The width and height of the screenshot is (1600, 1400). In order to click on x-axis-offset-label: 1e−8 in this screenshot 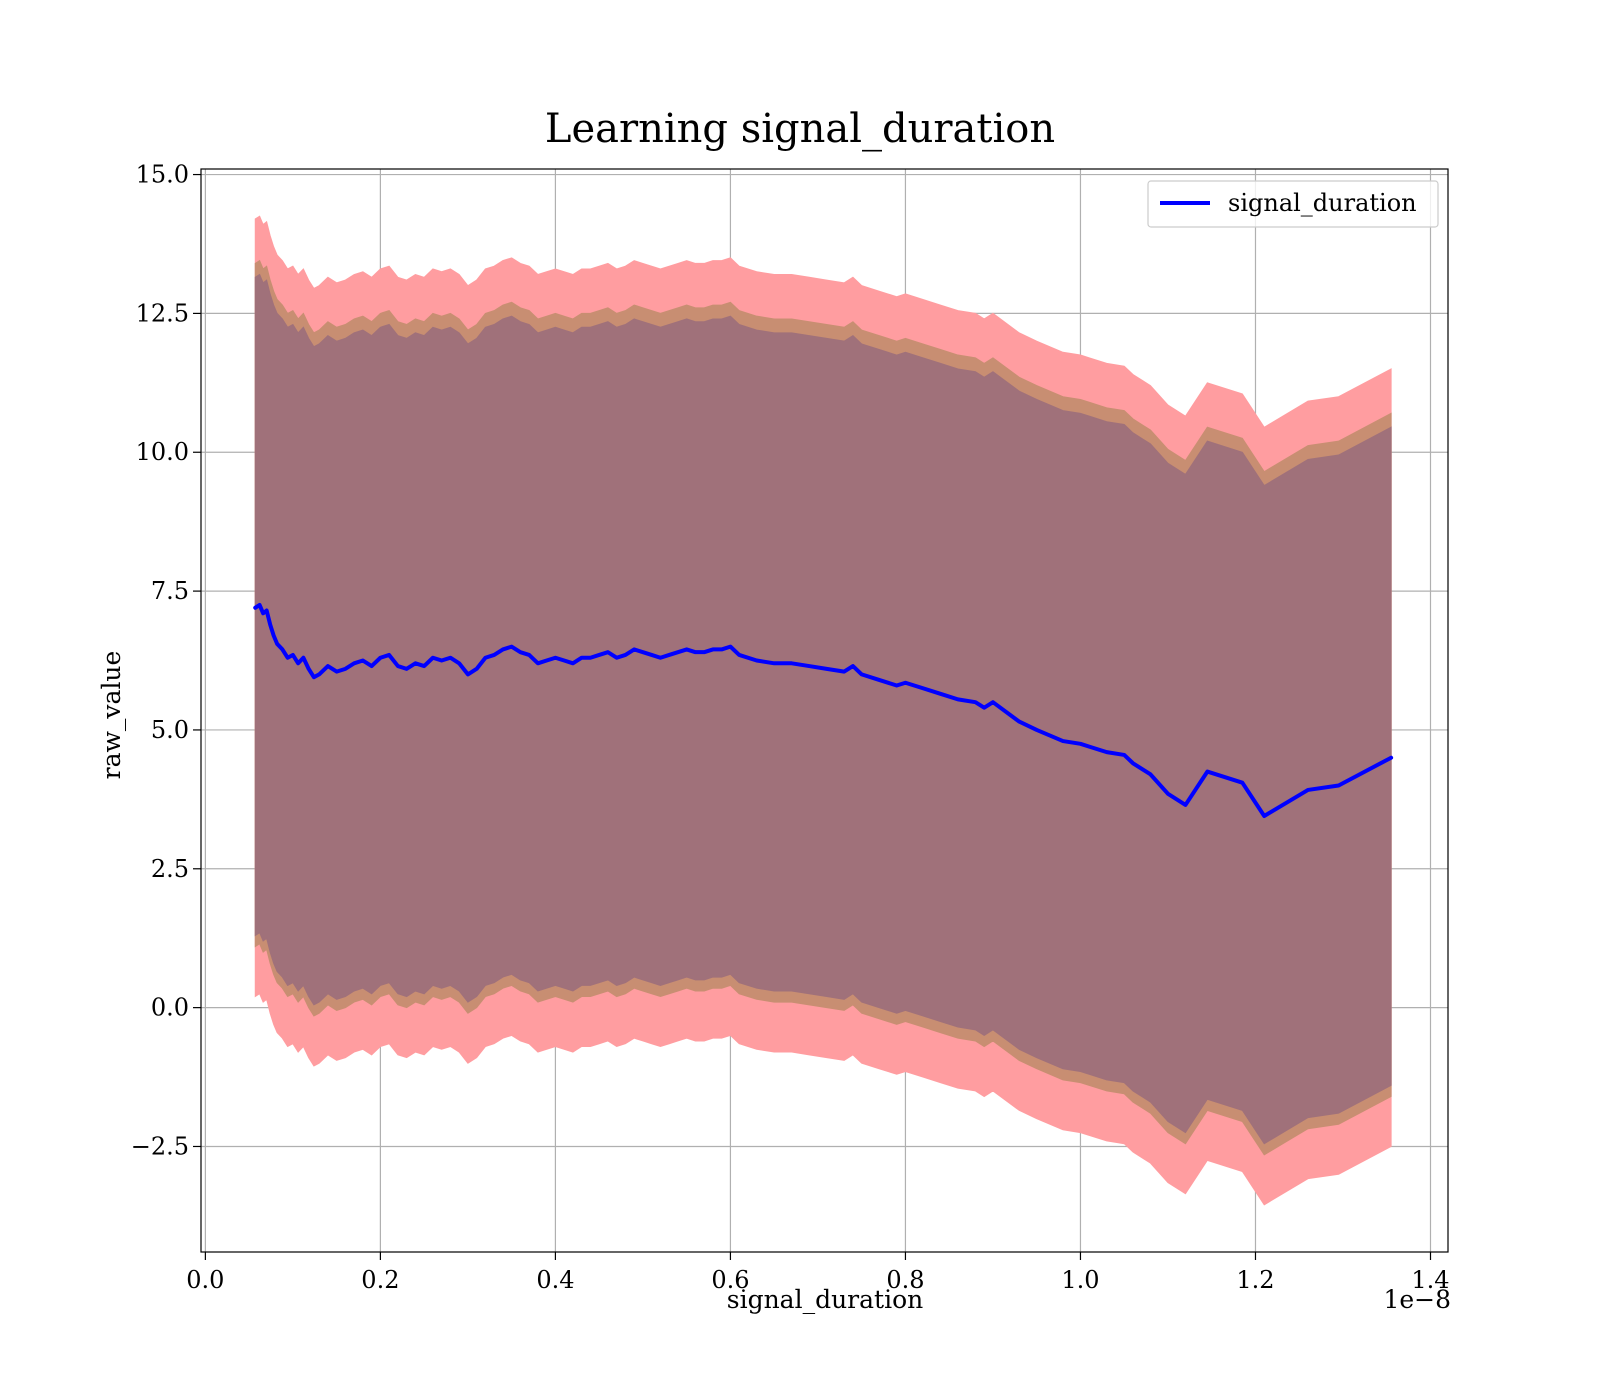, I will do `click(1417, 1299)`.